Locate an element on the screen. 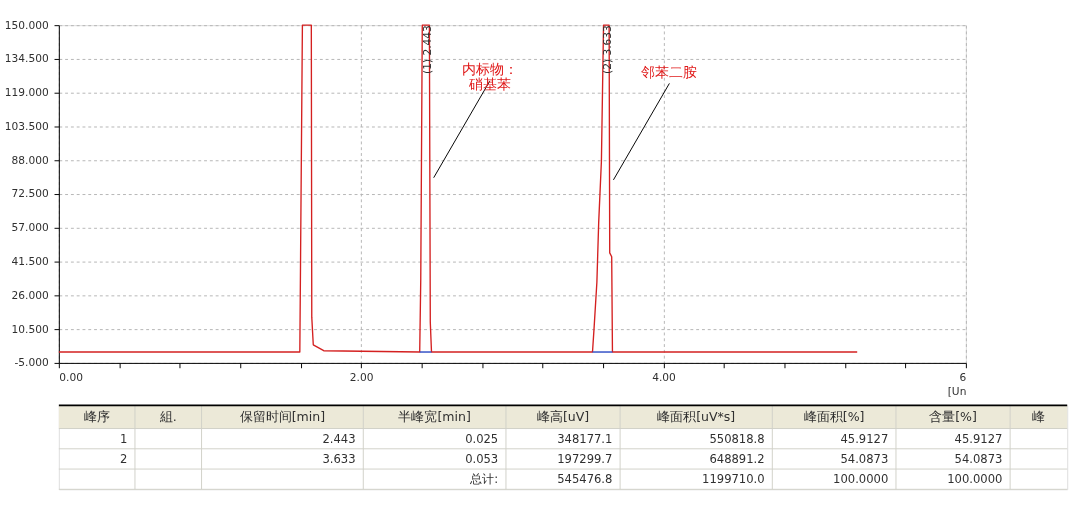 The image size is (1073, 514). text: 1 is located at coordinates (123, 438).